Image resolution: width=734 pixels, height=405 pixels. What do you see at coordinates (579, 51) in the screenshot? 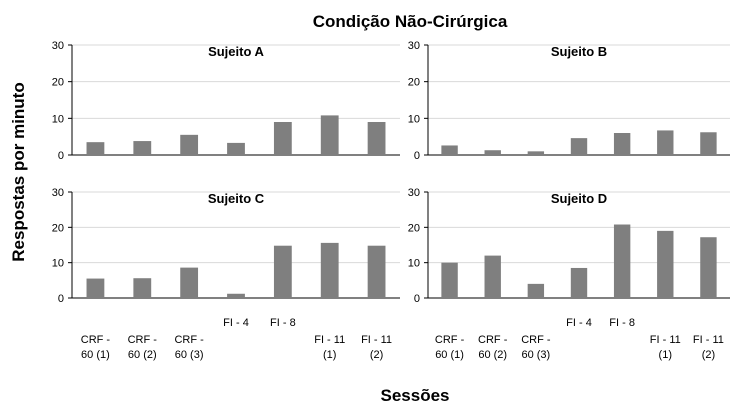
I see `panel-title-sujeito-b: Sujeito B` at bounding box center [579, 51].